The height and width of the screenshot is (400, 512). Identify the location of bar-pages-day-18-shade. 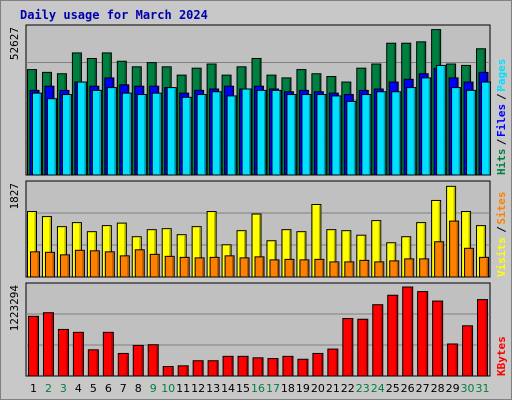
(294, 134).